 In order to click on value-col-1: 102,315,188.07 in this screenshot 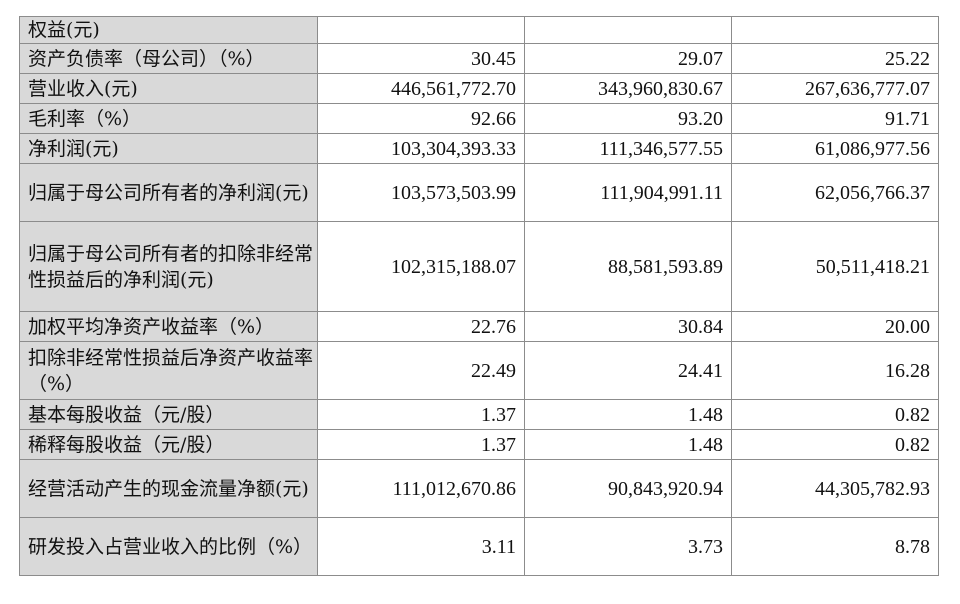, I will do `click(421, 266)`.